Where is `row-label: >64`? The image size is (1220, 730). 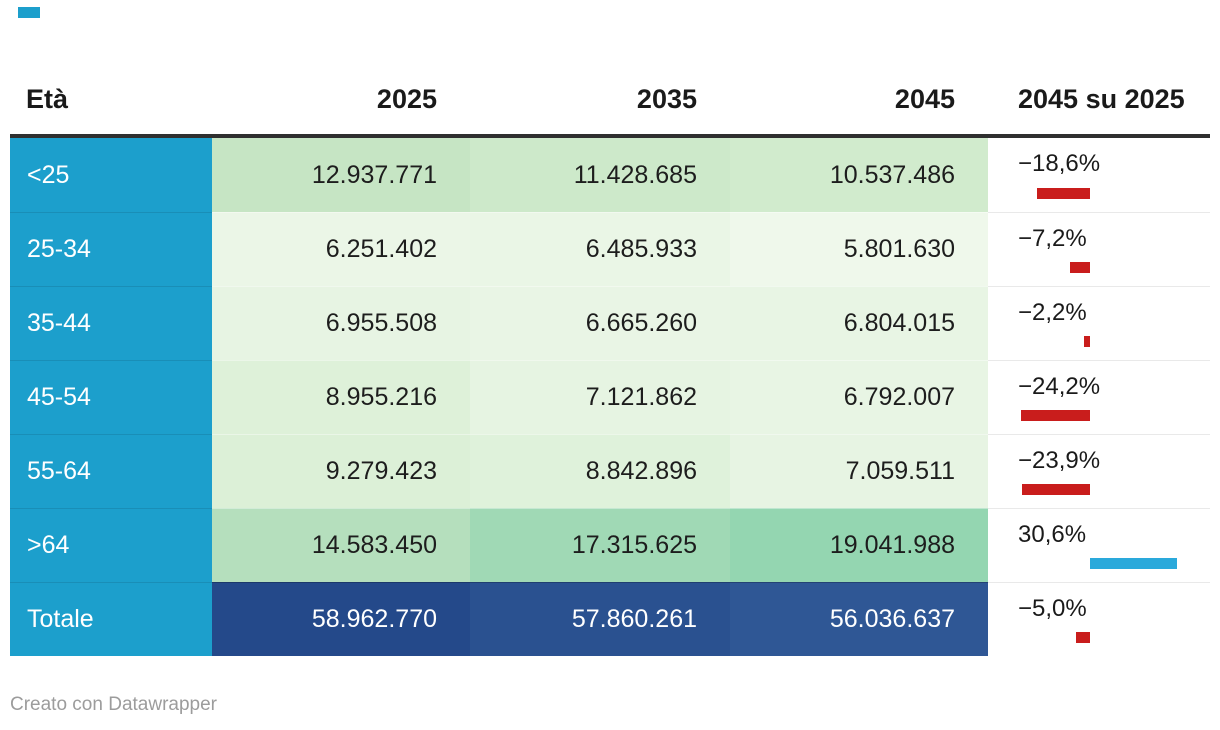
row-label: >64 is located at coordinates (111, 545).